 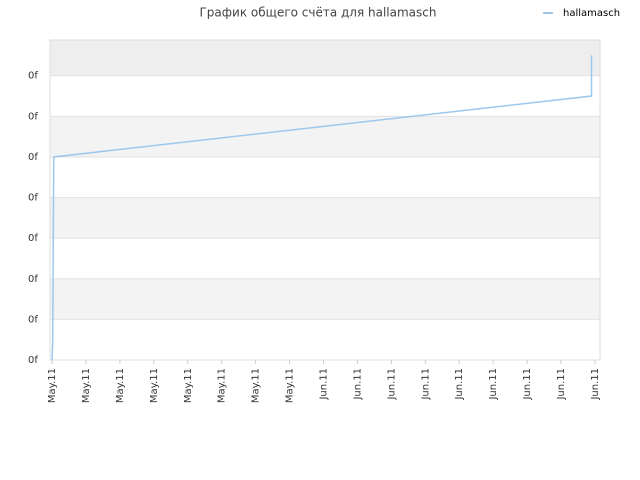 What do you see at coordinates (591, 13) in the screenshot?
I see `legend-label: hallamasch` at bounding box center [591, 13].